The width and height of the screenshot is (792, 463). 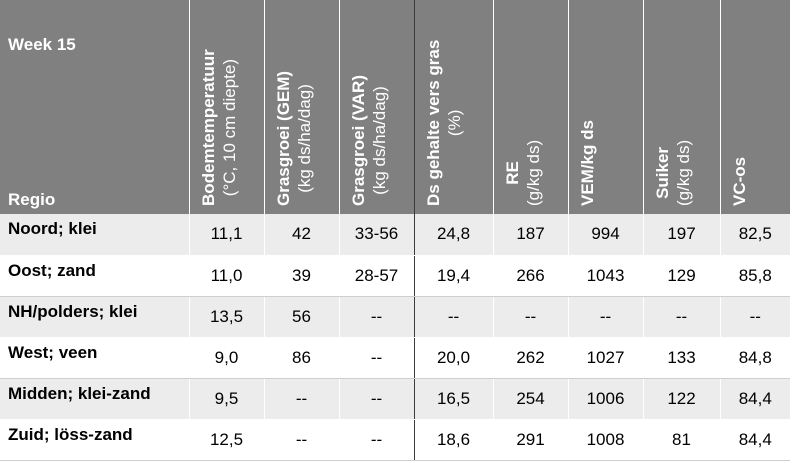 I want to click on table-cell: 1043, so click(x=606, y=276).